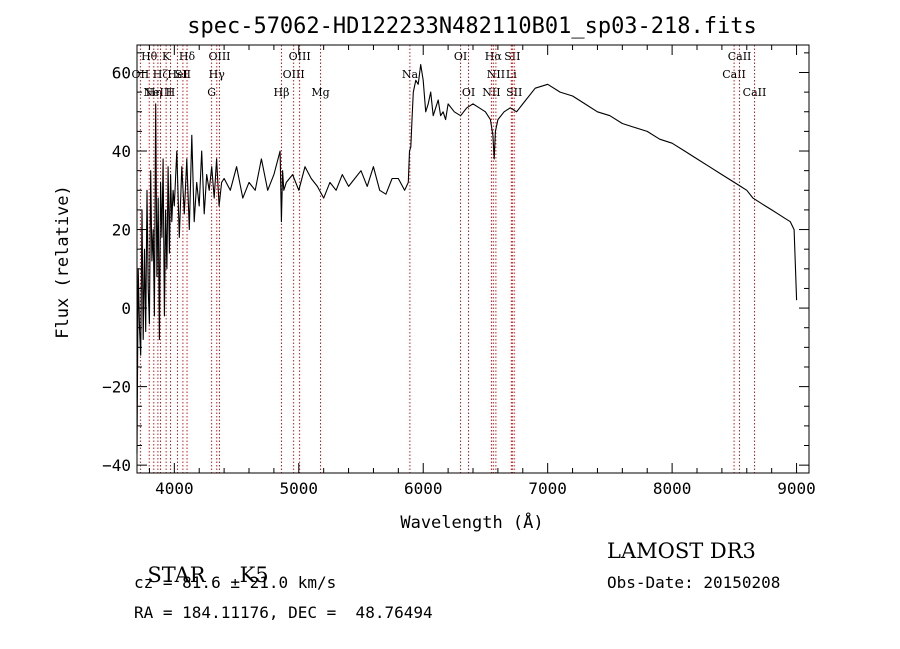 This screenshot has height=649, width=900. What do you see at coordinates (796, 488) in the screenshot?
I see `x-tick-label: 9000` at bounding box center [796, 488].